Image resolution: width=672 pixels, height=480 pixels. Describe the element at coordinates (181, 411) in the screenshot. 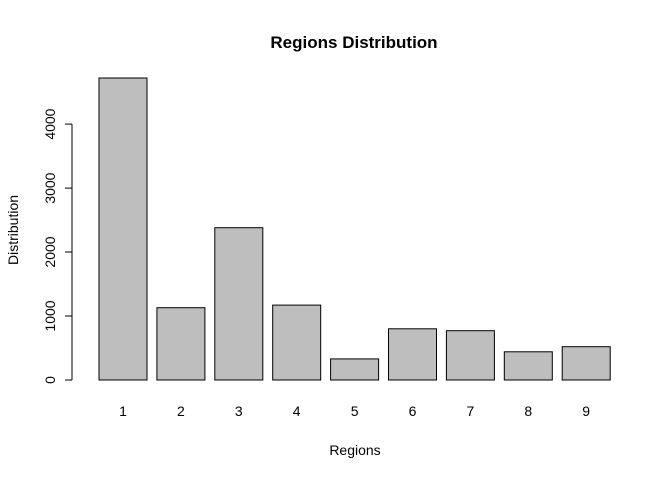

I see `x-tick-label: 2` at that location.